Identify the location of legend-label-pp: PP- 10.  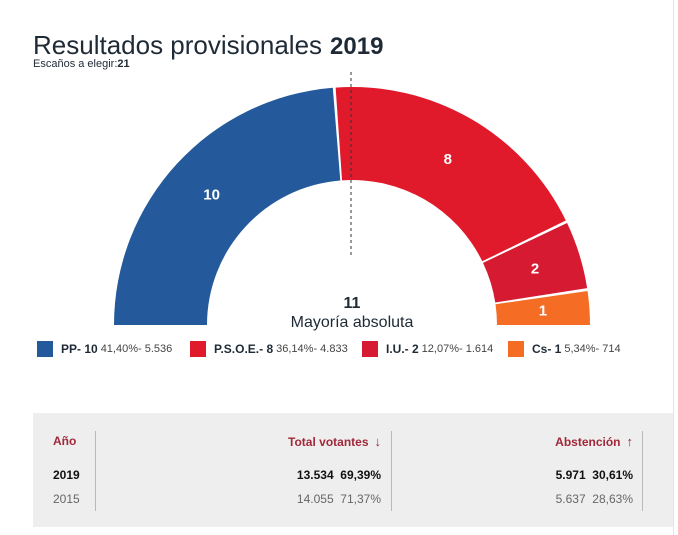
(79, 349).